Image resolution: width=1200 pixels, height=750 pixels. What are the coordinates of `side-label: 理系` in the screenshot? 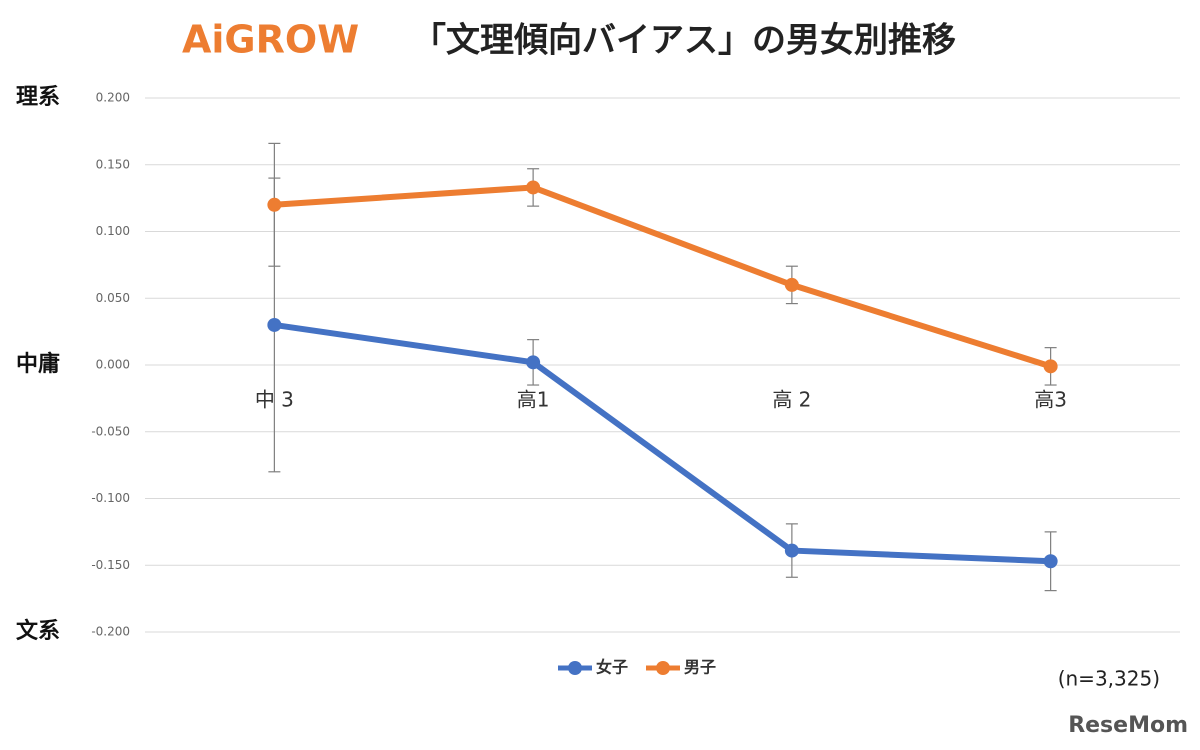 It's located at (38, 97).